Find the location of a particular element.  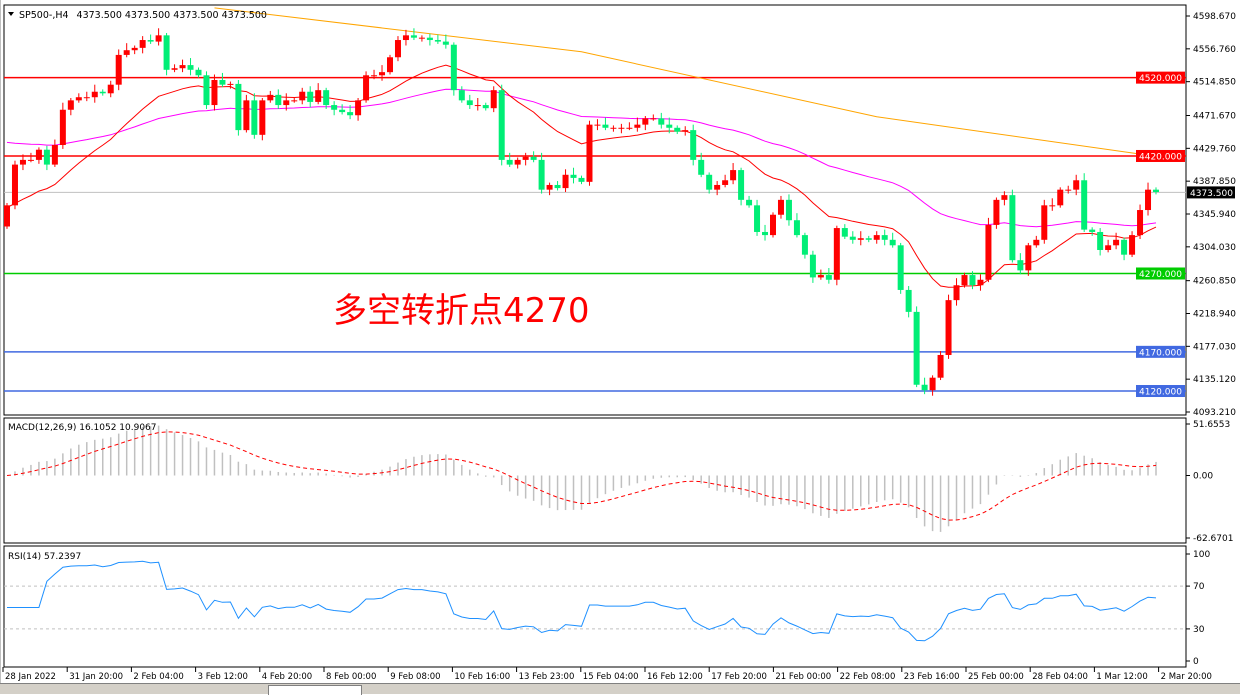

time-tick-label: 25 Feb 00:00 is located at coordinates (996, 677).